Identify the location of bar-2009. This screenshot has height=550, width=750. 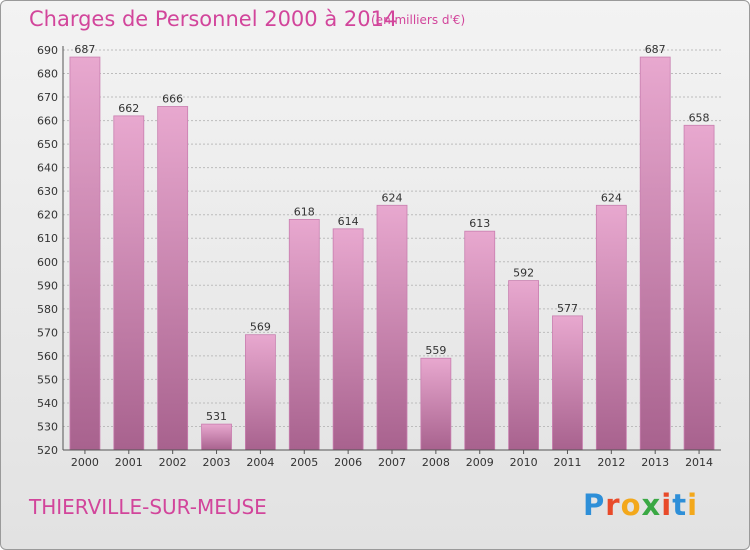
(480, 340).